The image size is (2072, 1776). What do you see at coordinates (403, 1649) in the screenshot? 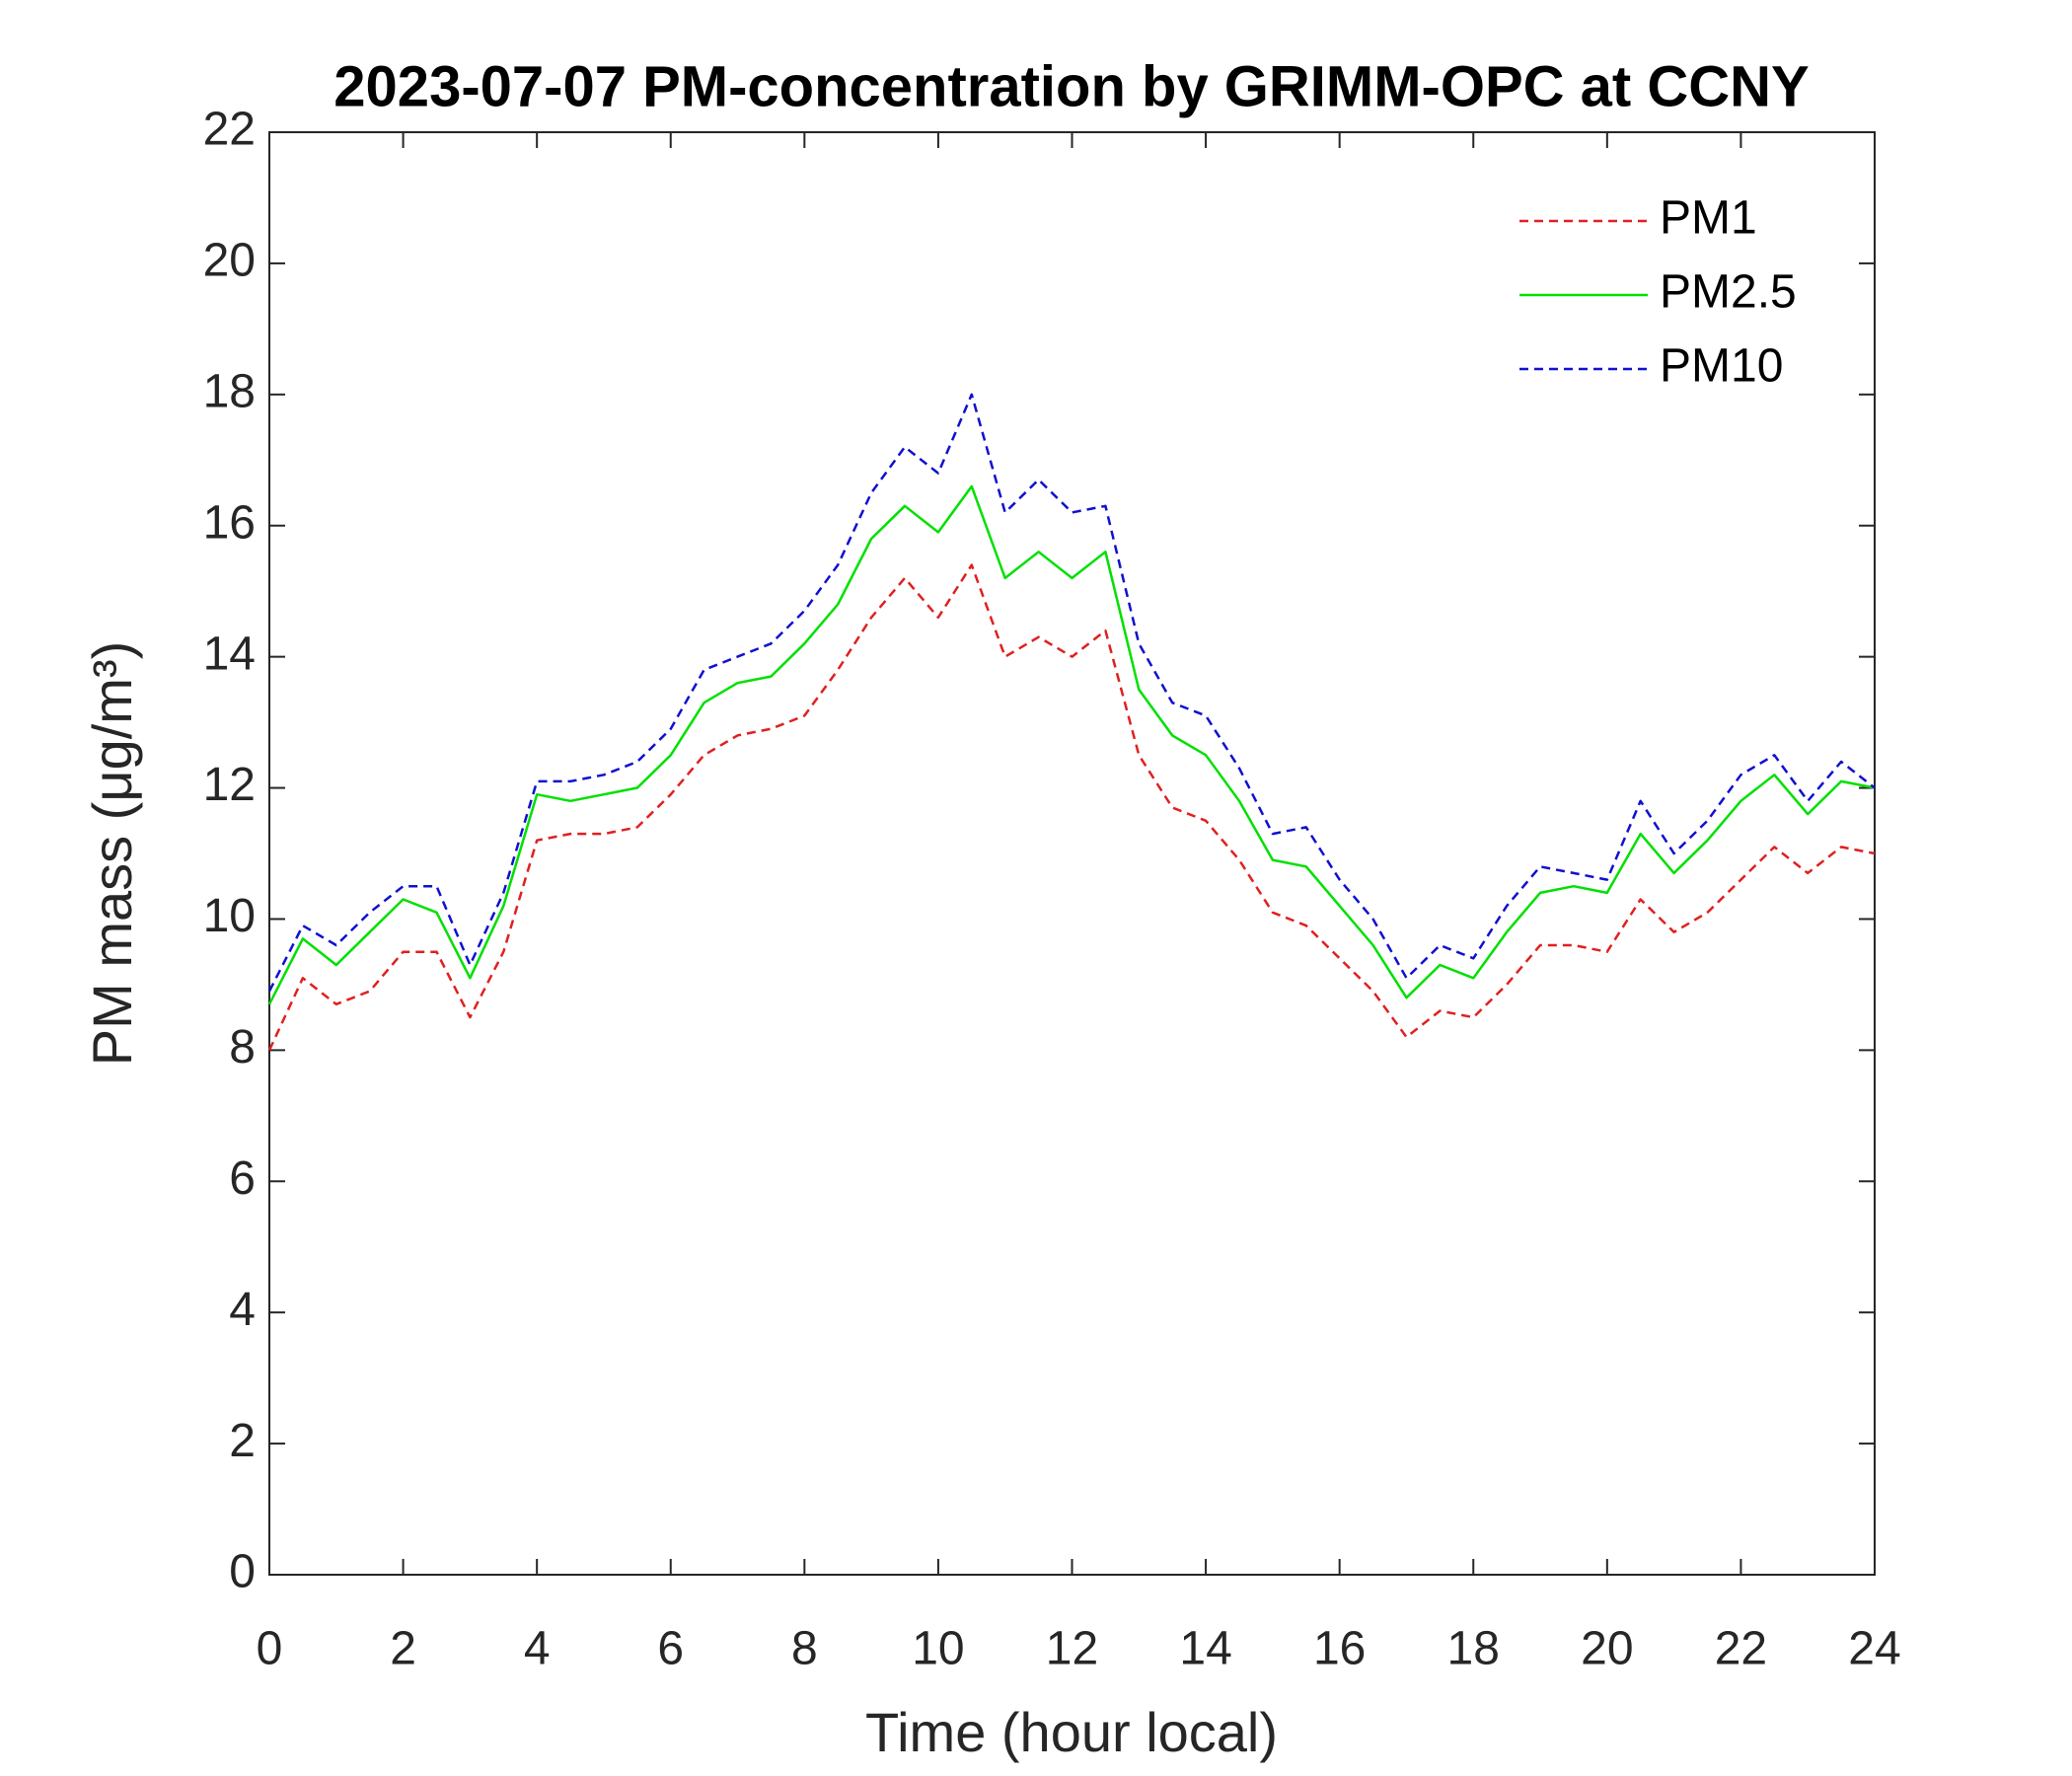
I see `x-tick-label: 2` at bounding box center [403, 1649].